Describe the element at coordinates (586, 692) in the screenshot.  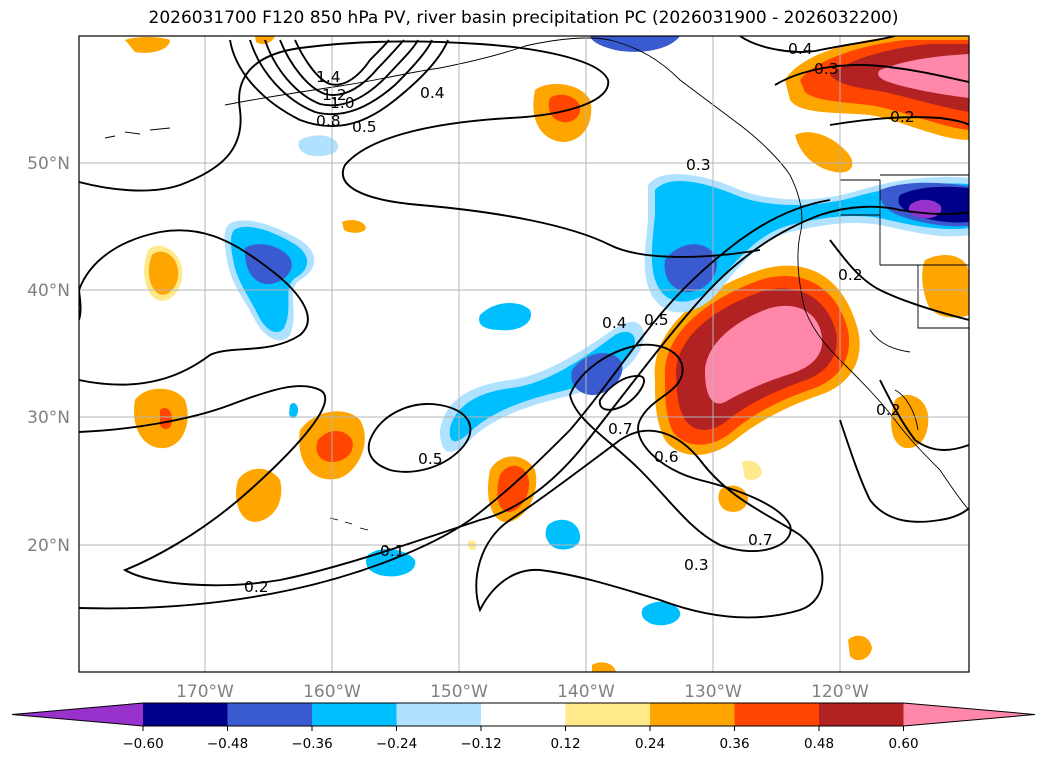
I see `lon-tick-label: 140°W` at that location.